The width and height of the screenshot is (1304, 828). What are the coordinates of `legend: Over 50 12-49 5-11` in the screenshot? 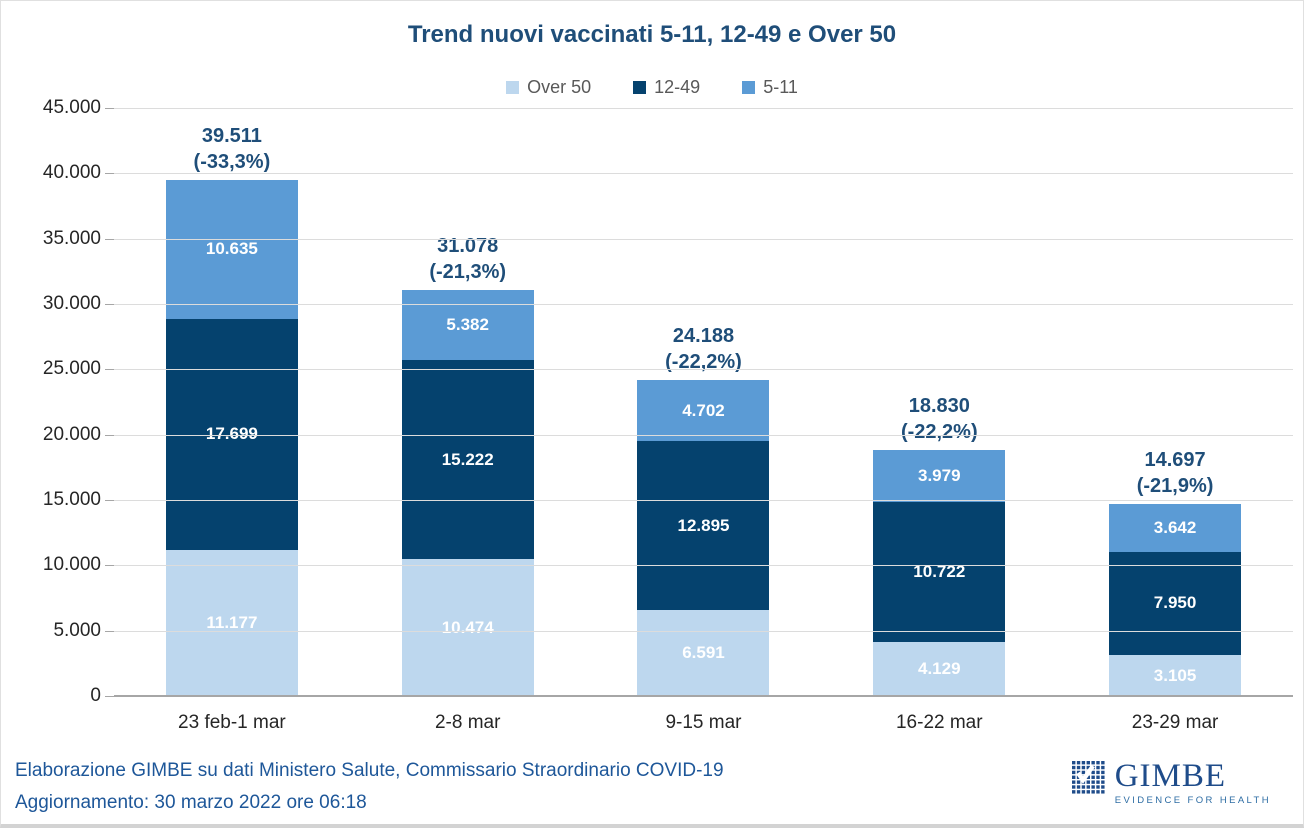 It's located at (652, 87).